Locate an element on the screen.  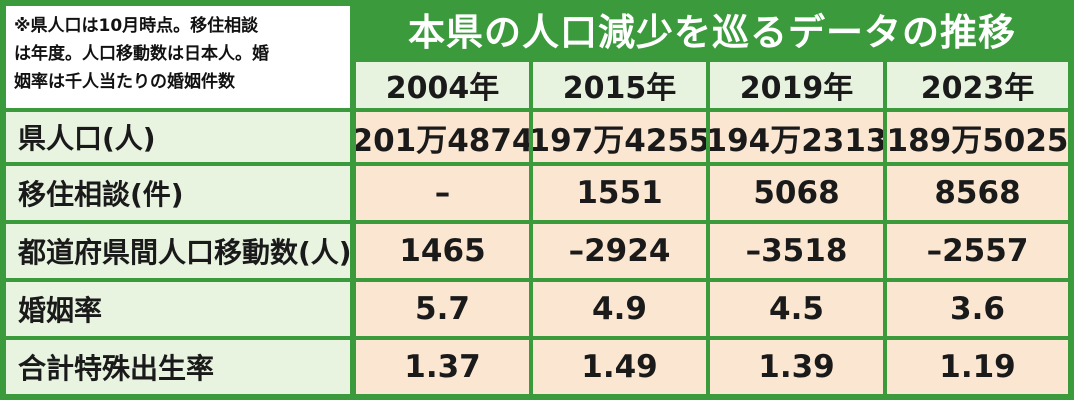
table-cell: – is located at coordinates (442, 193).